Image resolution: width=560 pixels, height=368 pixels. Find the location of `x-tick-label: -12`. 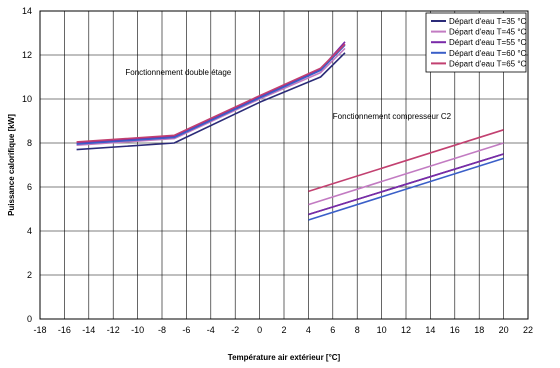

x-tick-label: -12 is located at coordinates (113, 330).